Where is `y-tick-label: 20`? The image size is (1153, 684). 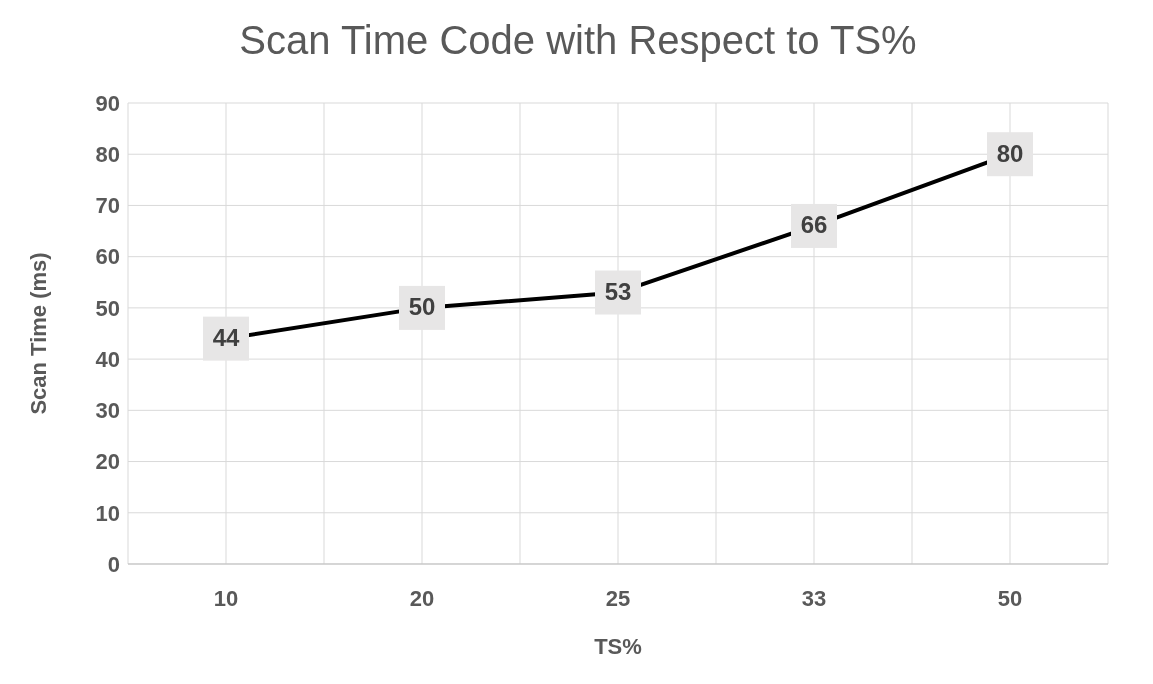 y-tick-label: 20 is located at coordinates (107, 462).